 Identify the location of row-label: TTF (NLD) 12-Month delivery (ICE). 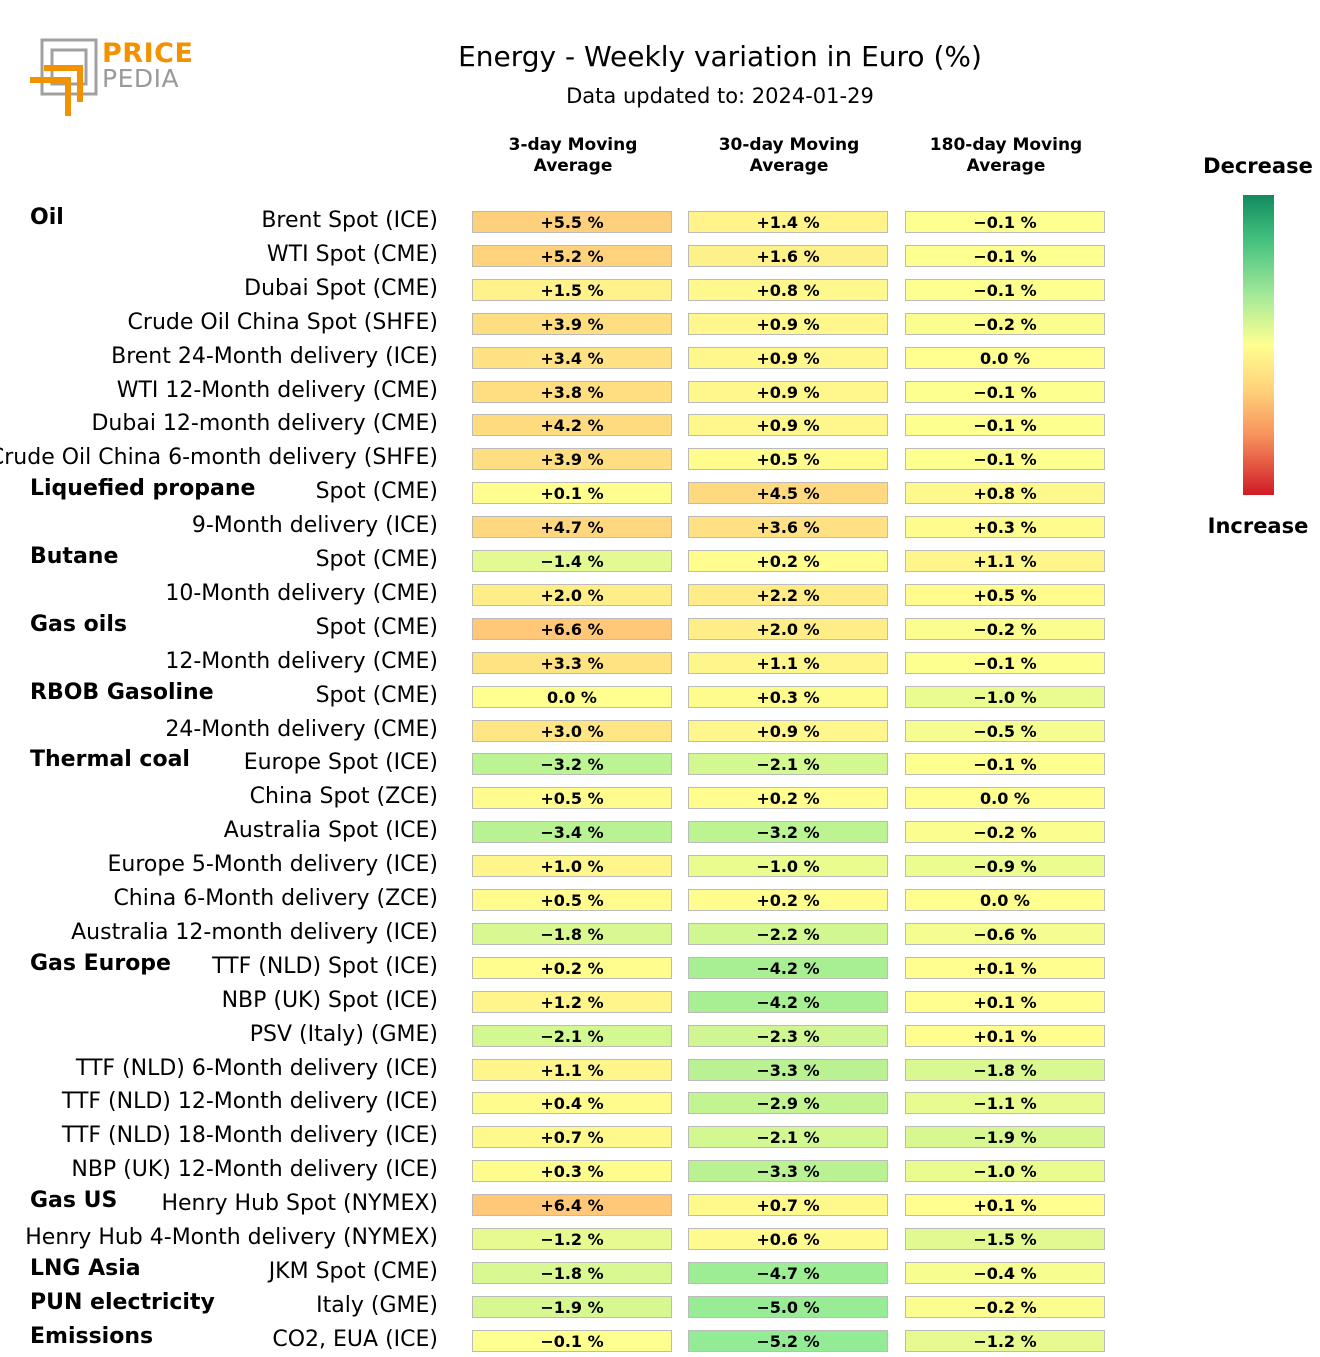
(249, 1102).